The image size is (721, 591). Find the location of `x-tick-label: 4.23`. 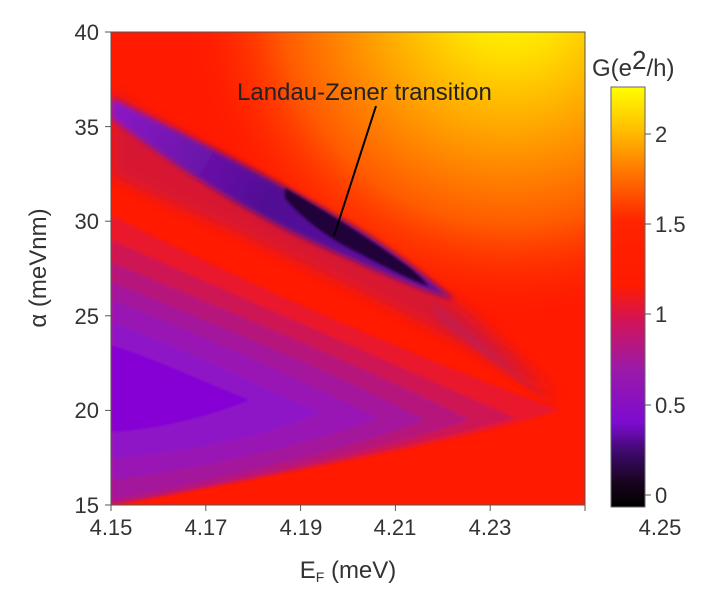

x-tick-label: 4.23 is located at coordinates (490, 527).